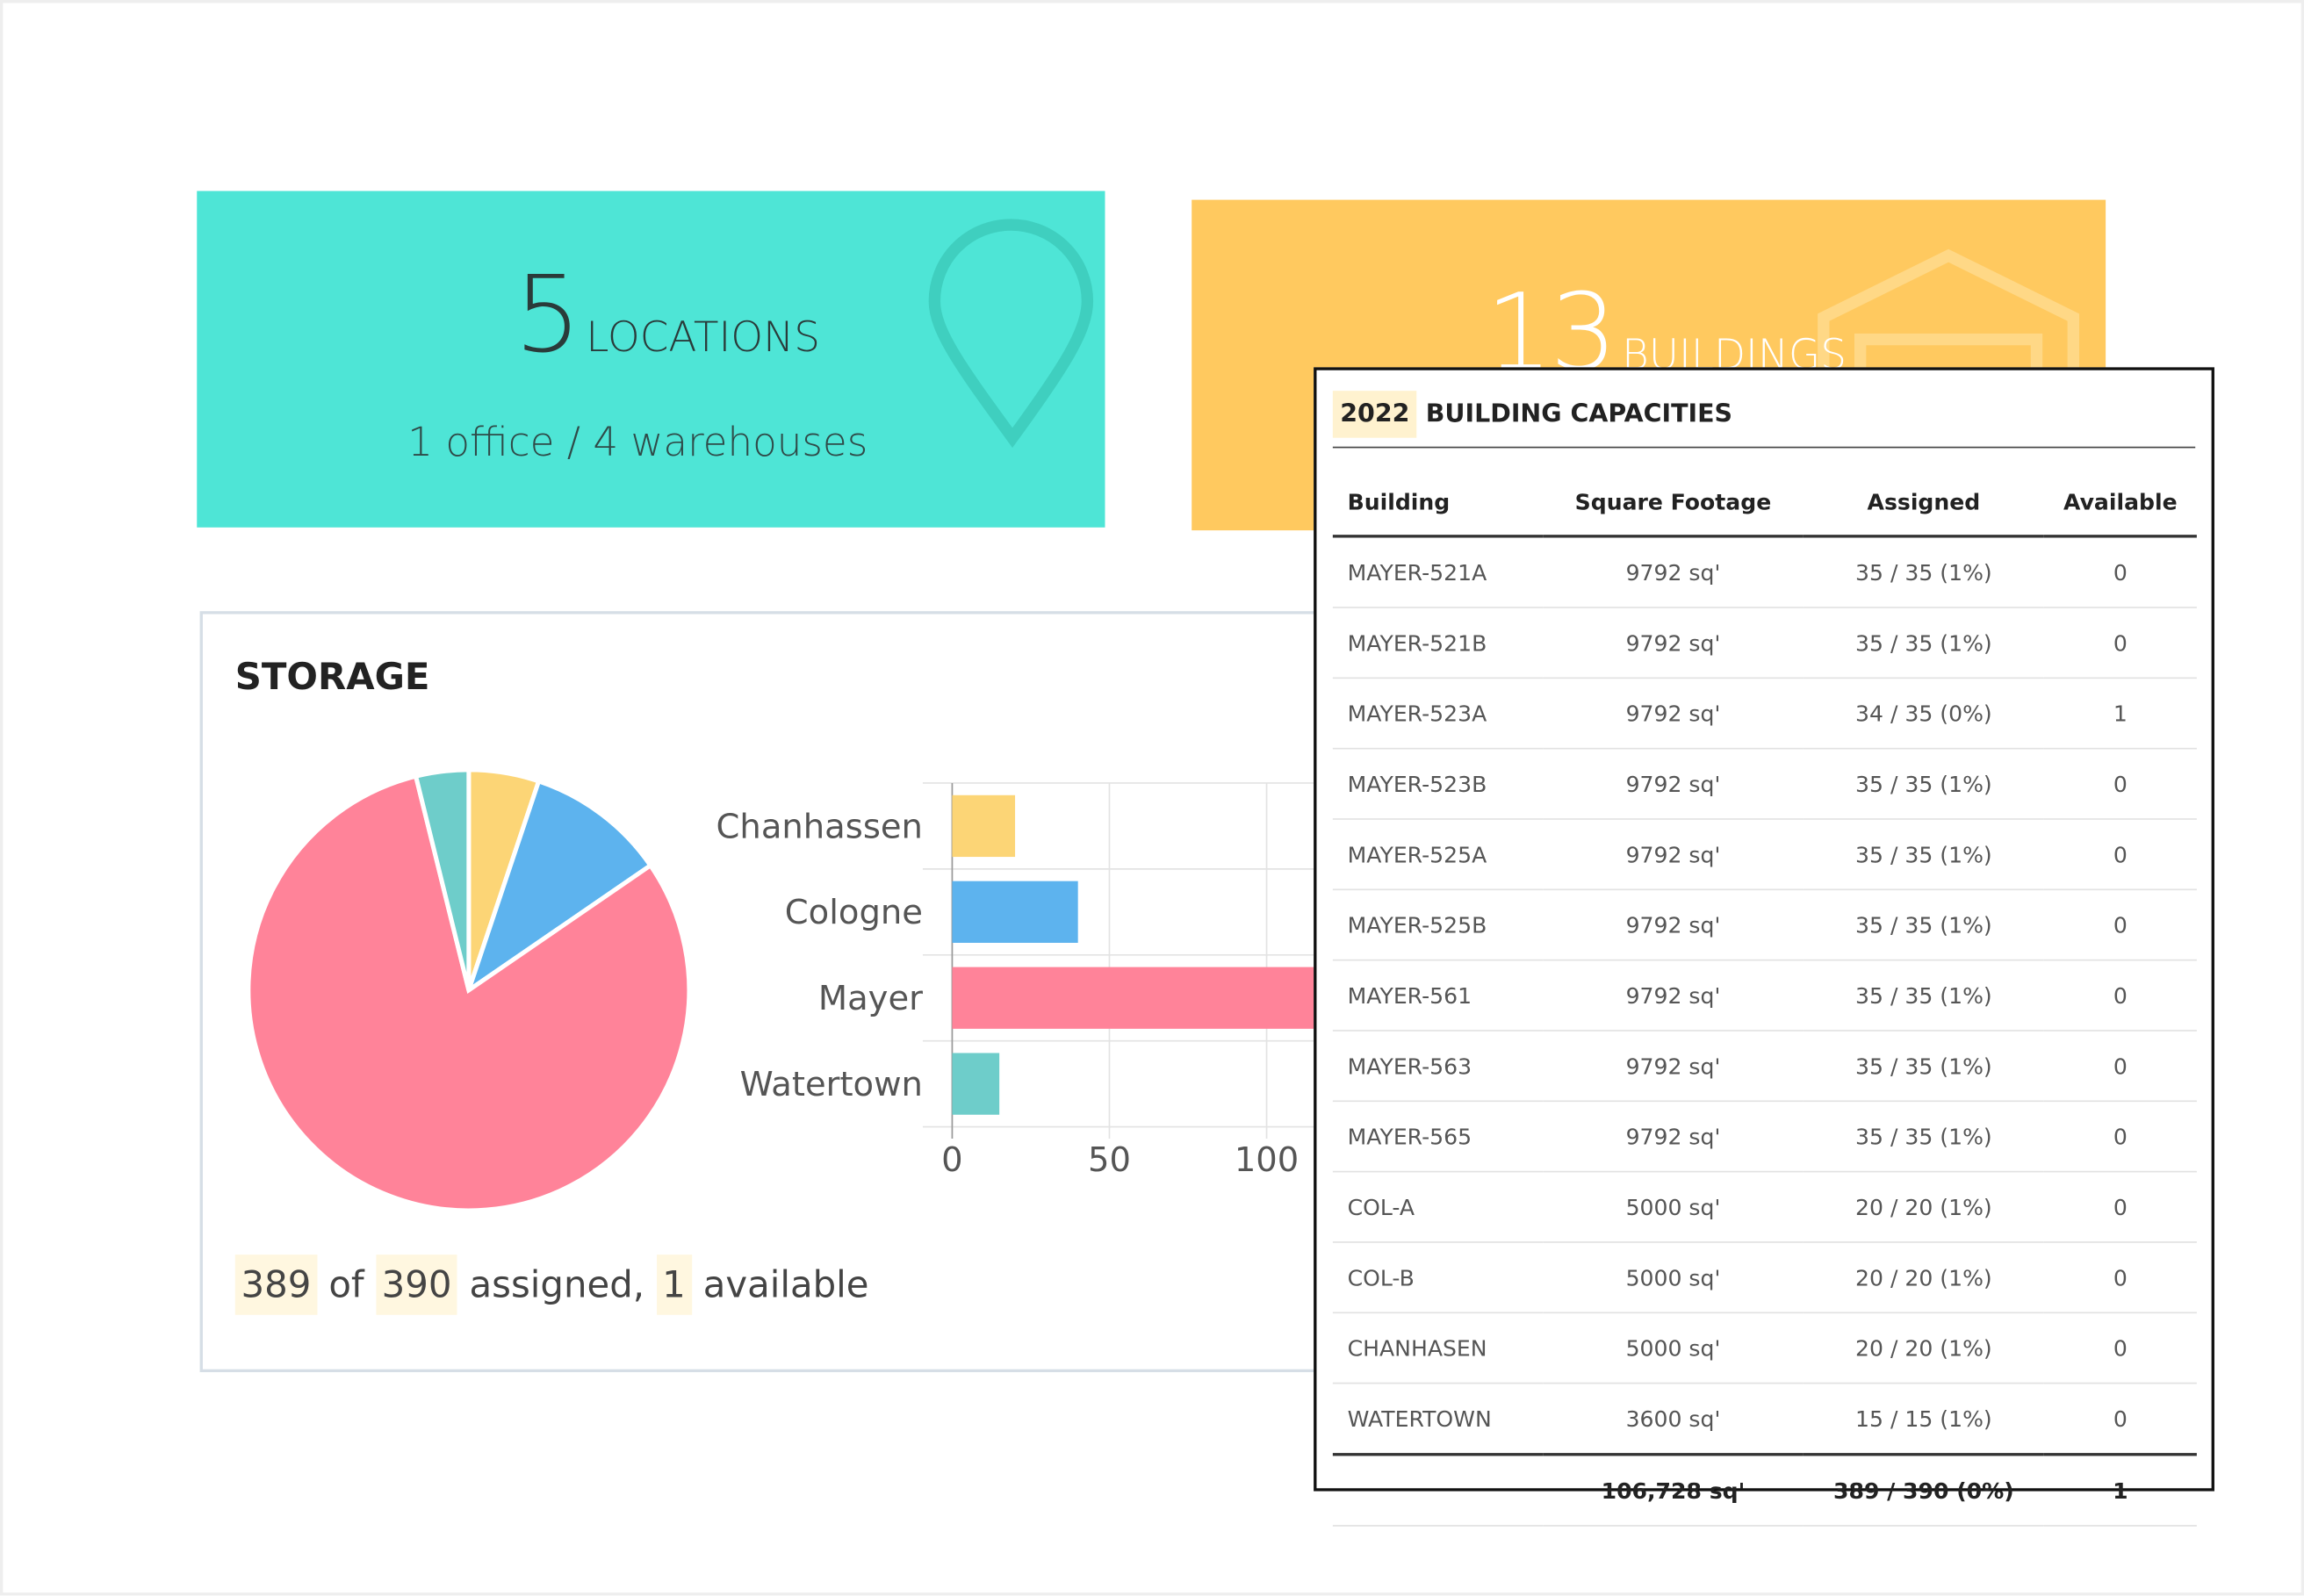 The height and width of the screenshot is (1596, 2304). I want to click on total-count: 390, so click(416, 1285).